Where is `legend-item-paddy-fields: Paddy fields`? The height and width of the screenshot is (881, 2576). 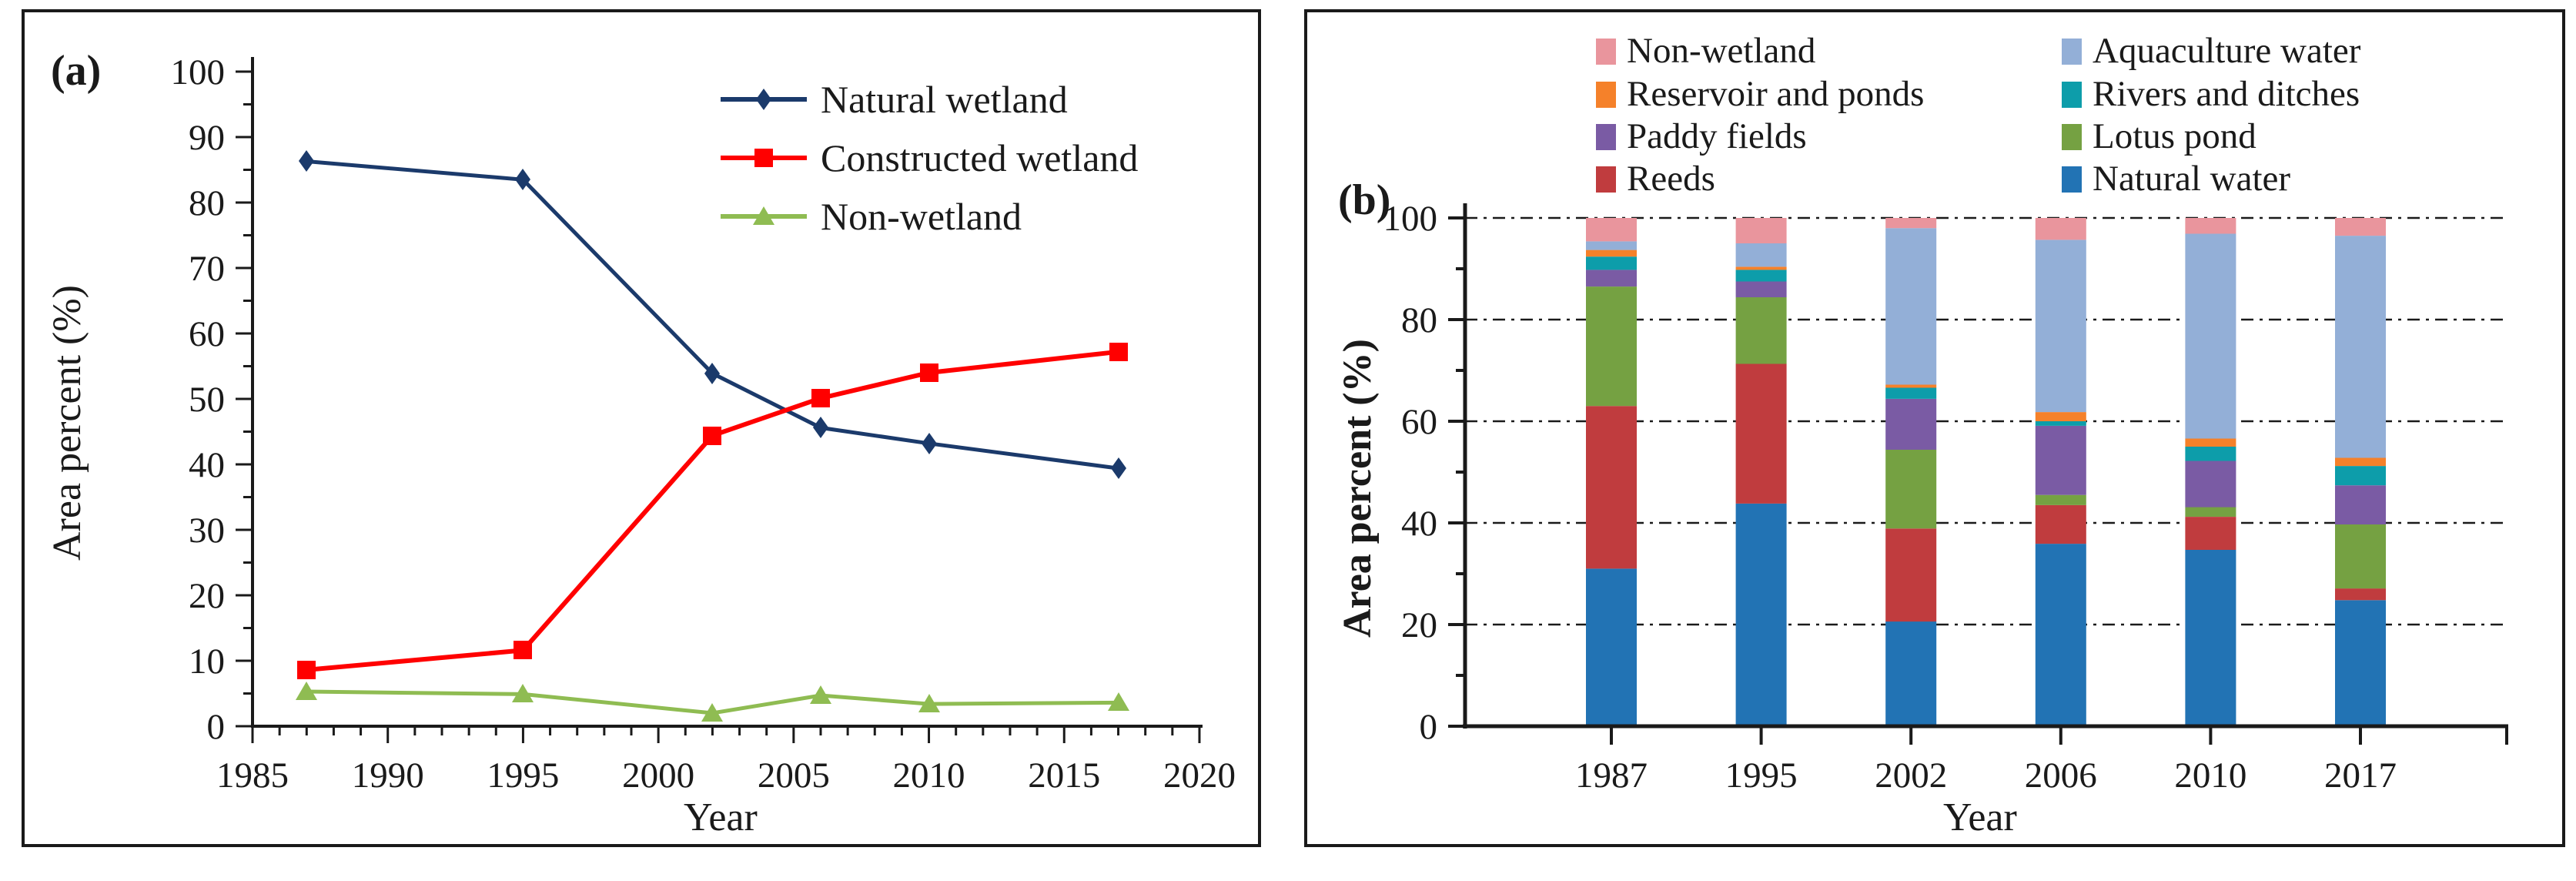
legend-item-paddy-fields: Paddy fields is located at coordinates (1702, 137).